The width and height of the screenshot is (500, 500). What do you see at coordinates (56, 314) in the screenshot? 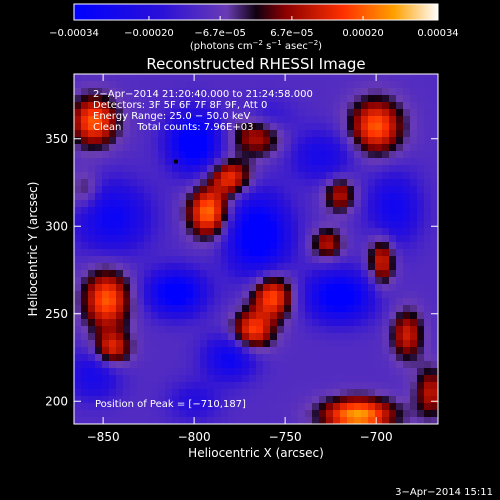
I see `y-tick-label: 250` at bounding box center [56, 314].